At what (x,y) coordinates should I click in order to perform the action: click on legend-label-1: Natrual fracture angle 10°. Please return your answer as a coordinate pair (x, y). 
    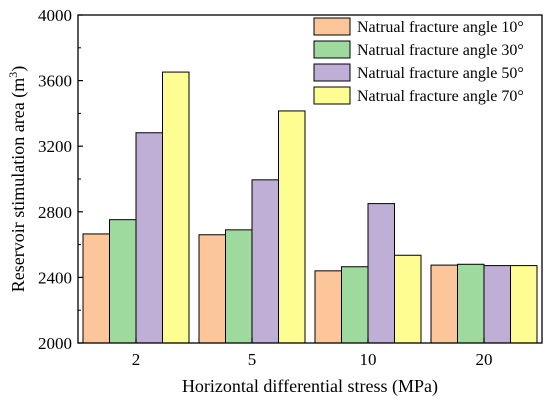
    Looking at the image, I should click on (440, 27).